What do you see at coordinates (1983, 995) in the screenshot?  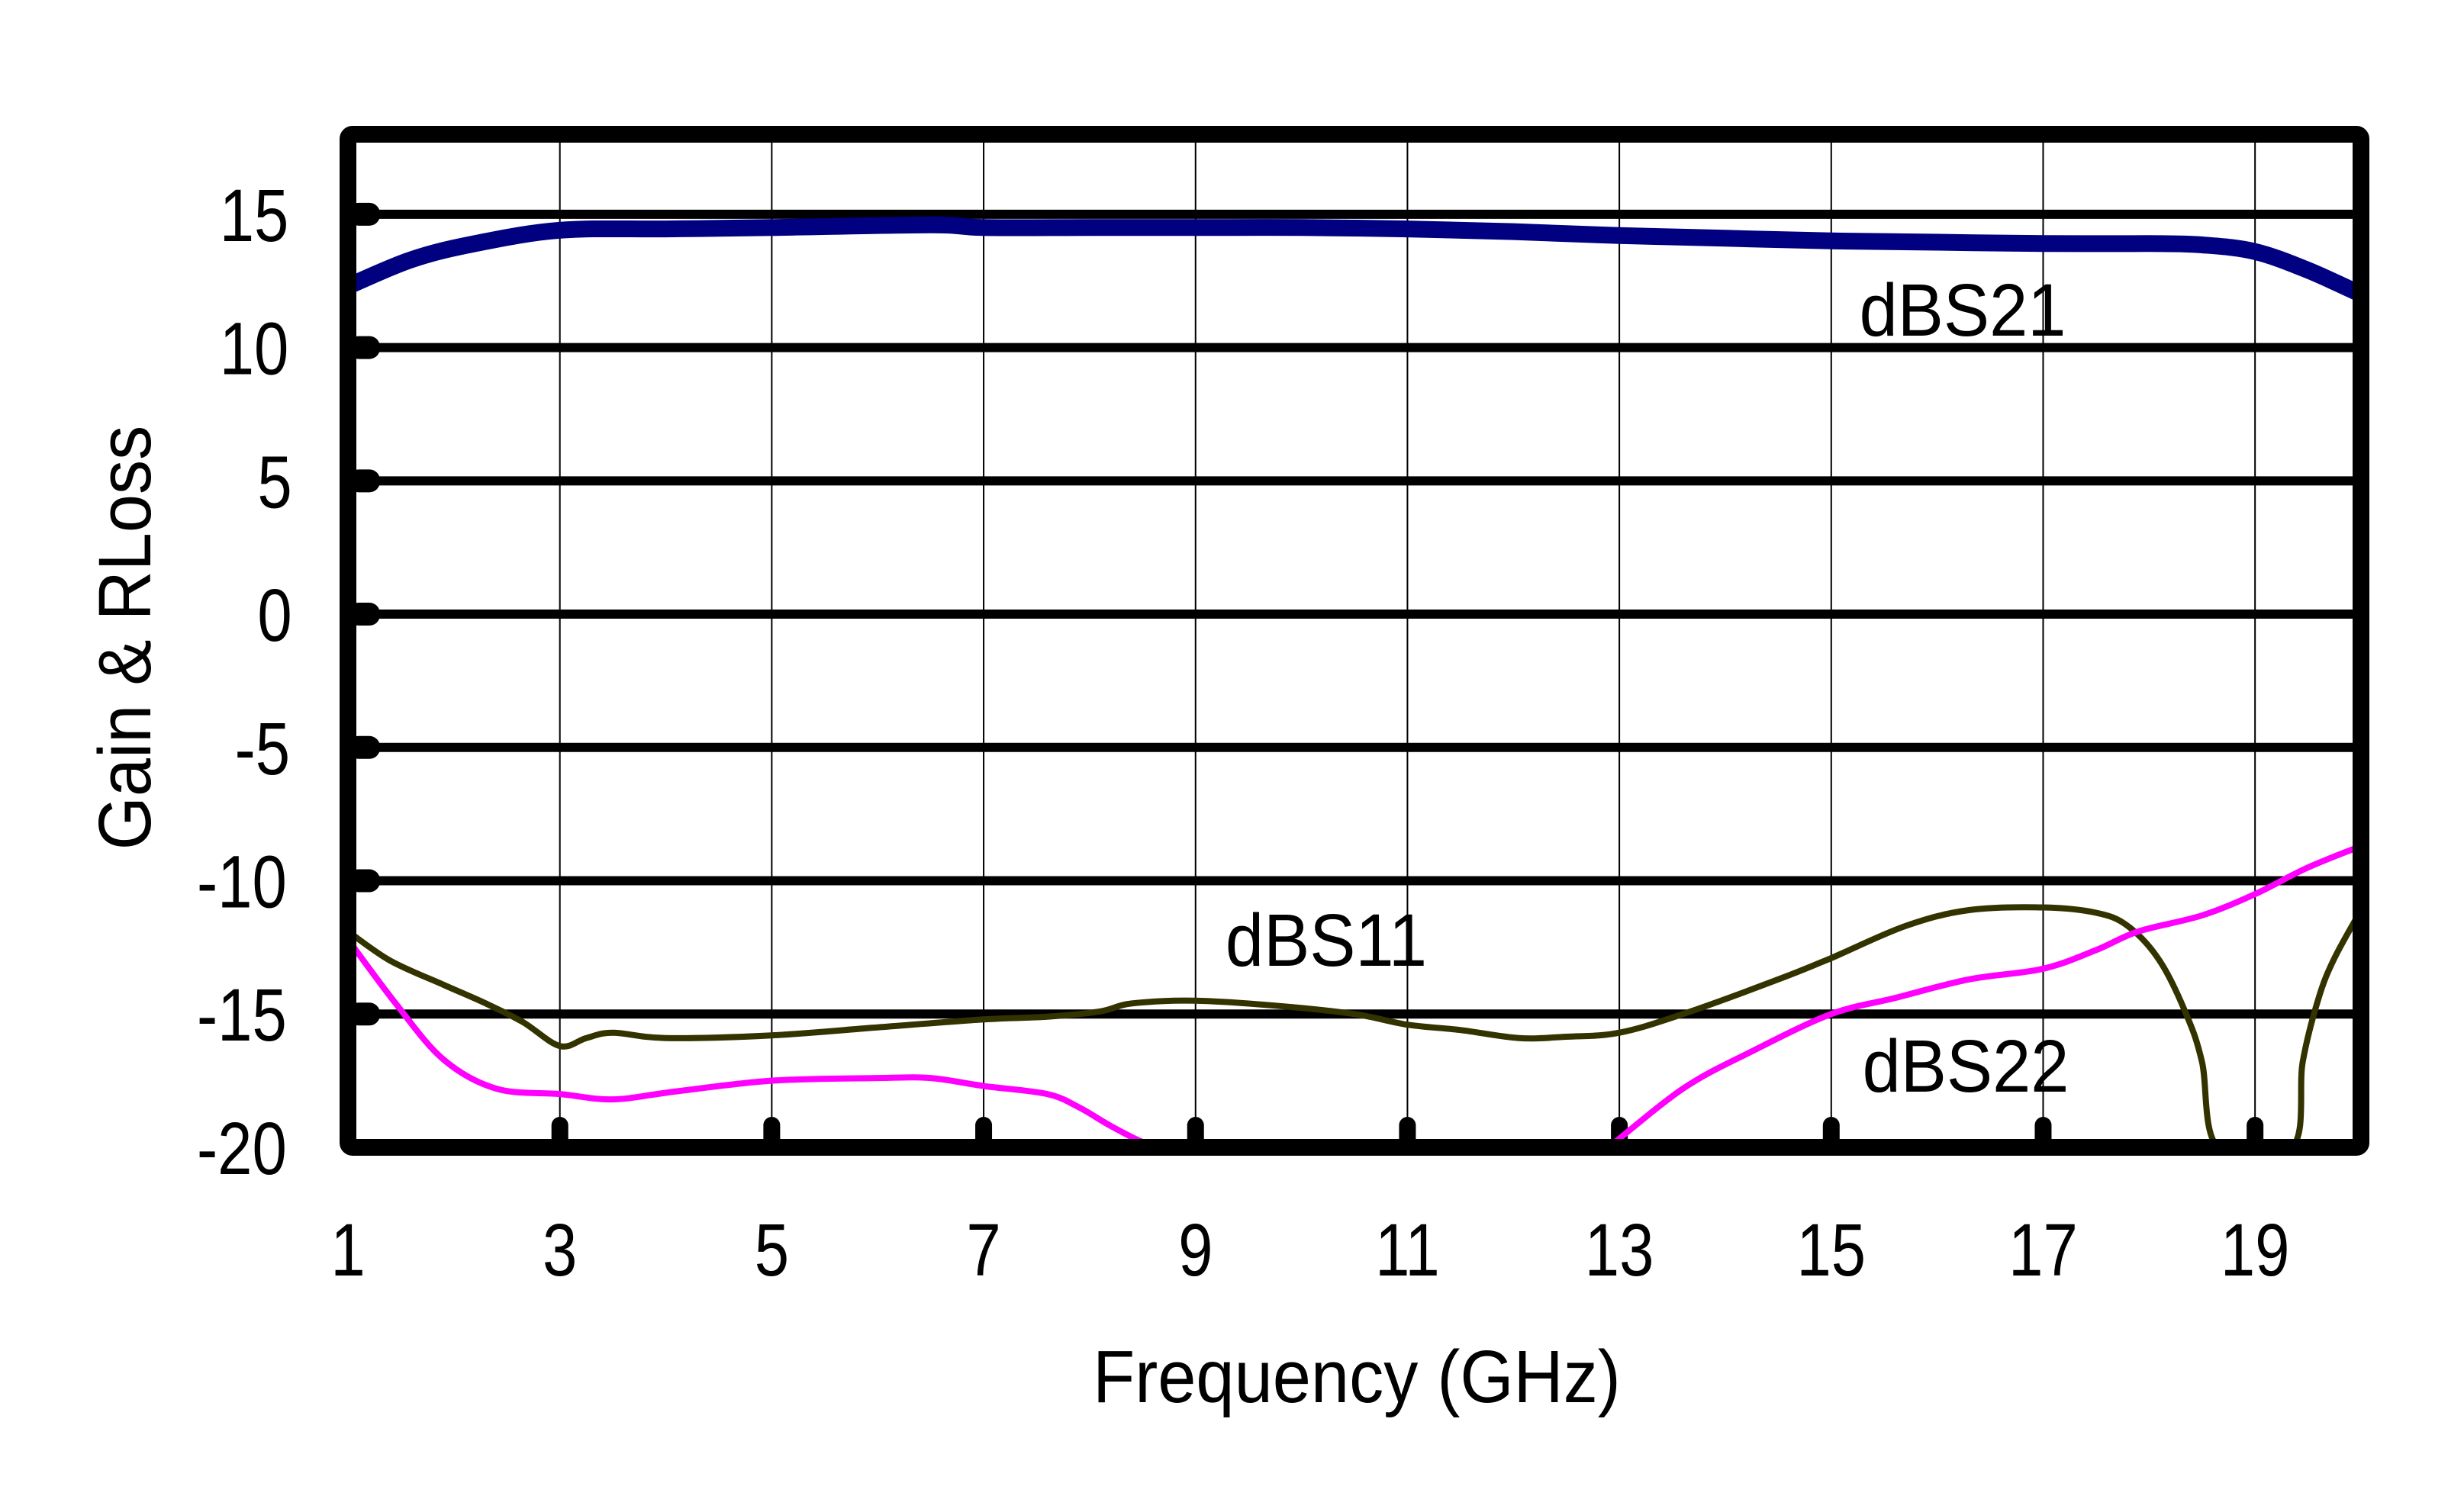 I see `series-dbs22-upper-band` at bounding box center [1983, 995].